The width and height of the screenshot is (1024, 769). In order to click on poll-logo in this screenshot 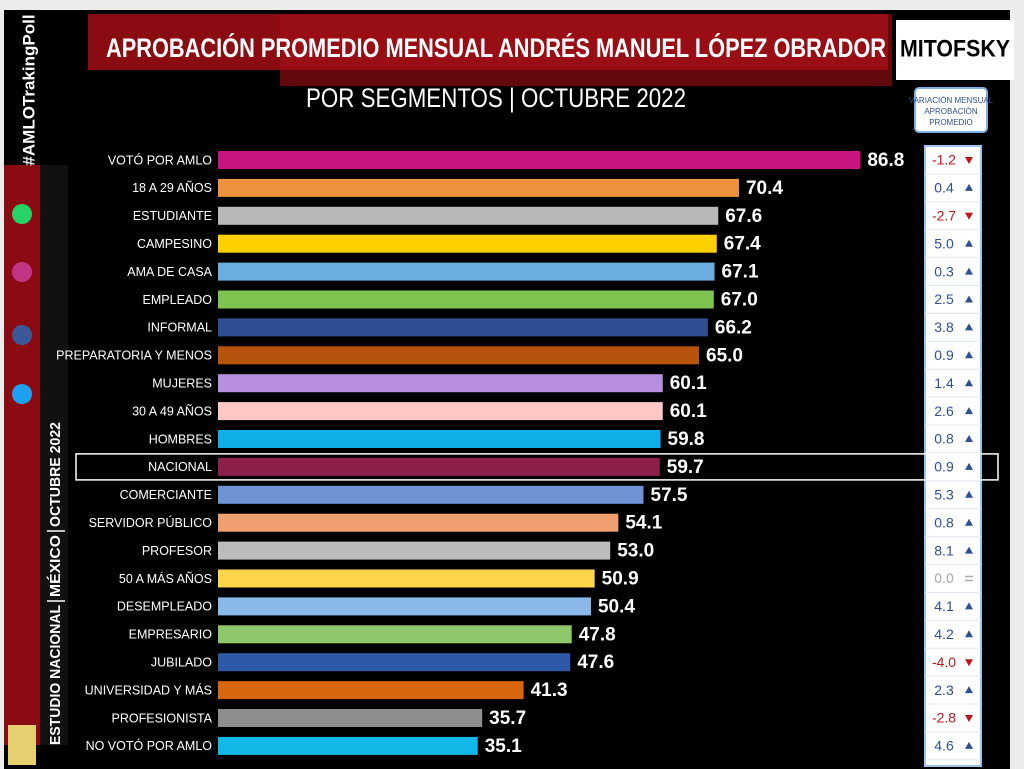, I will do `click(22, 745)`.